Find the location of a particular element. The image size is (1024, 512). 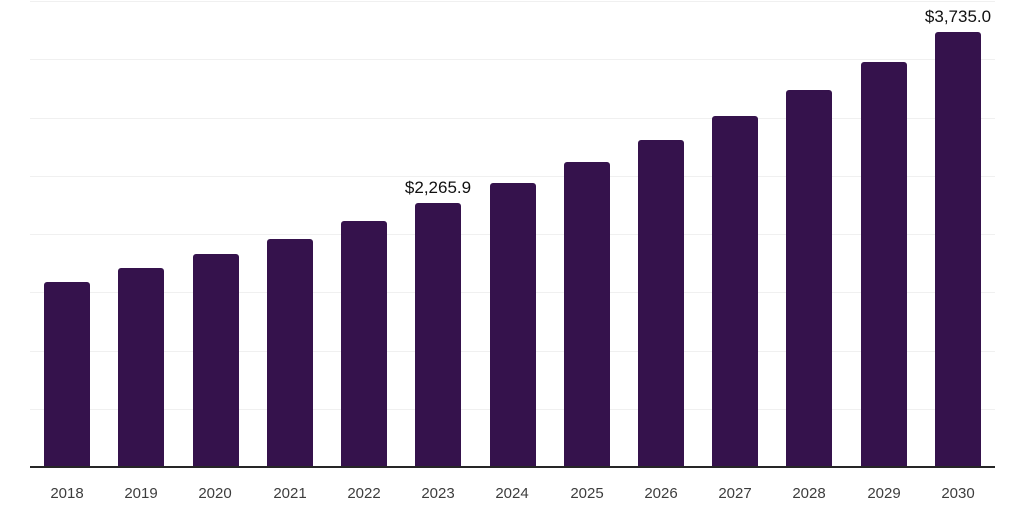

data-label-2030: $3,735.0 is located at coordinates (958, 16).